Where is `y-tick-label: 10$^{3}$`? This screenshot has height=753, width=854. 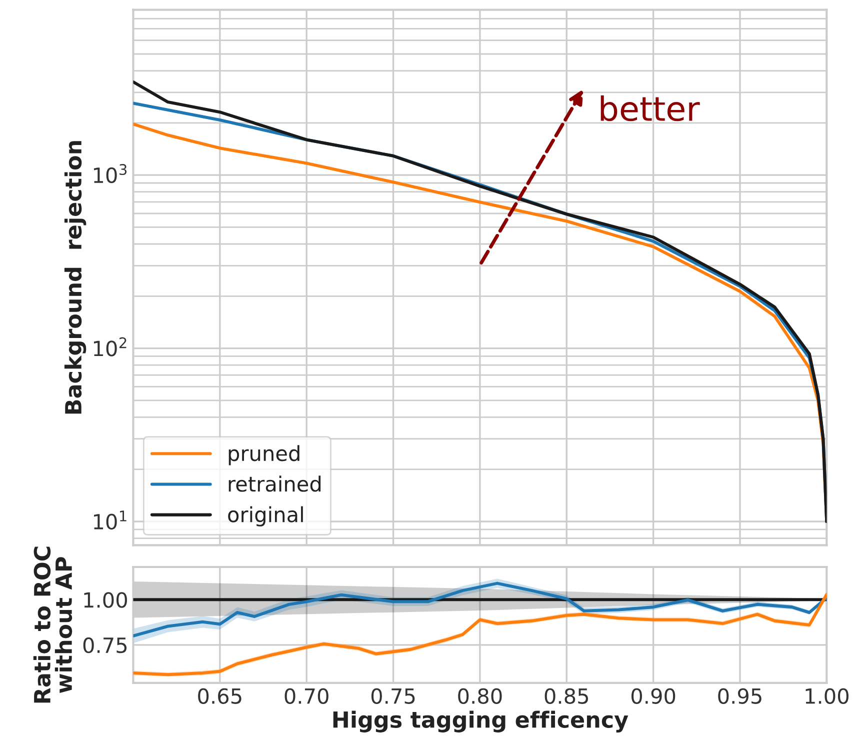
y-tick-label: 10$^{3}$ is located at coordinates (110, 174).